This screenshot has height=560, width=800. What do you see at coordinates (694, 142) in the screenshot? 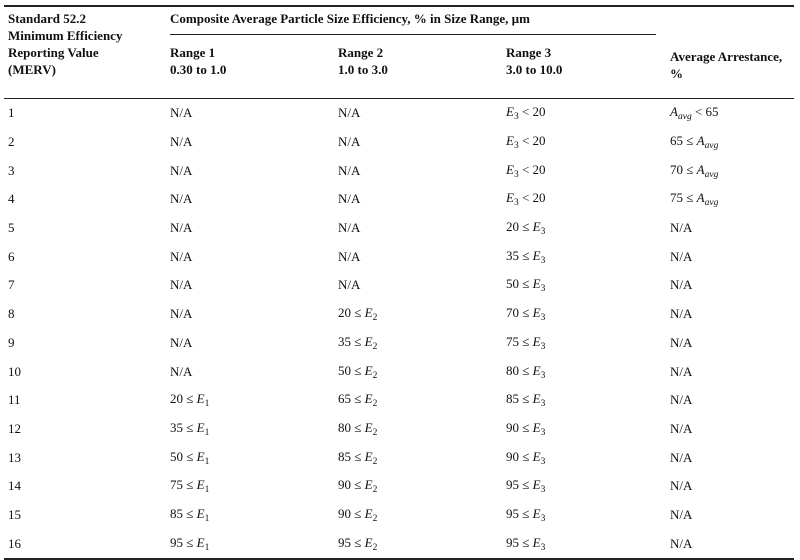
I see `arrestance-cell: 65 ≤ Aavg` at bounding box center [694, 142].